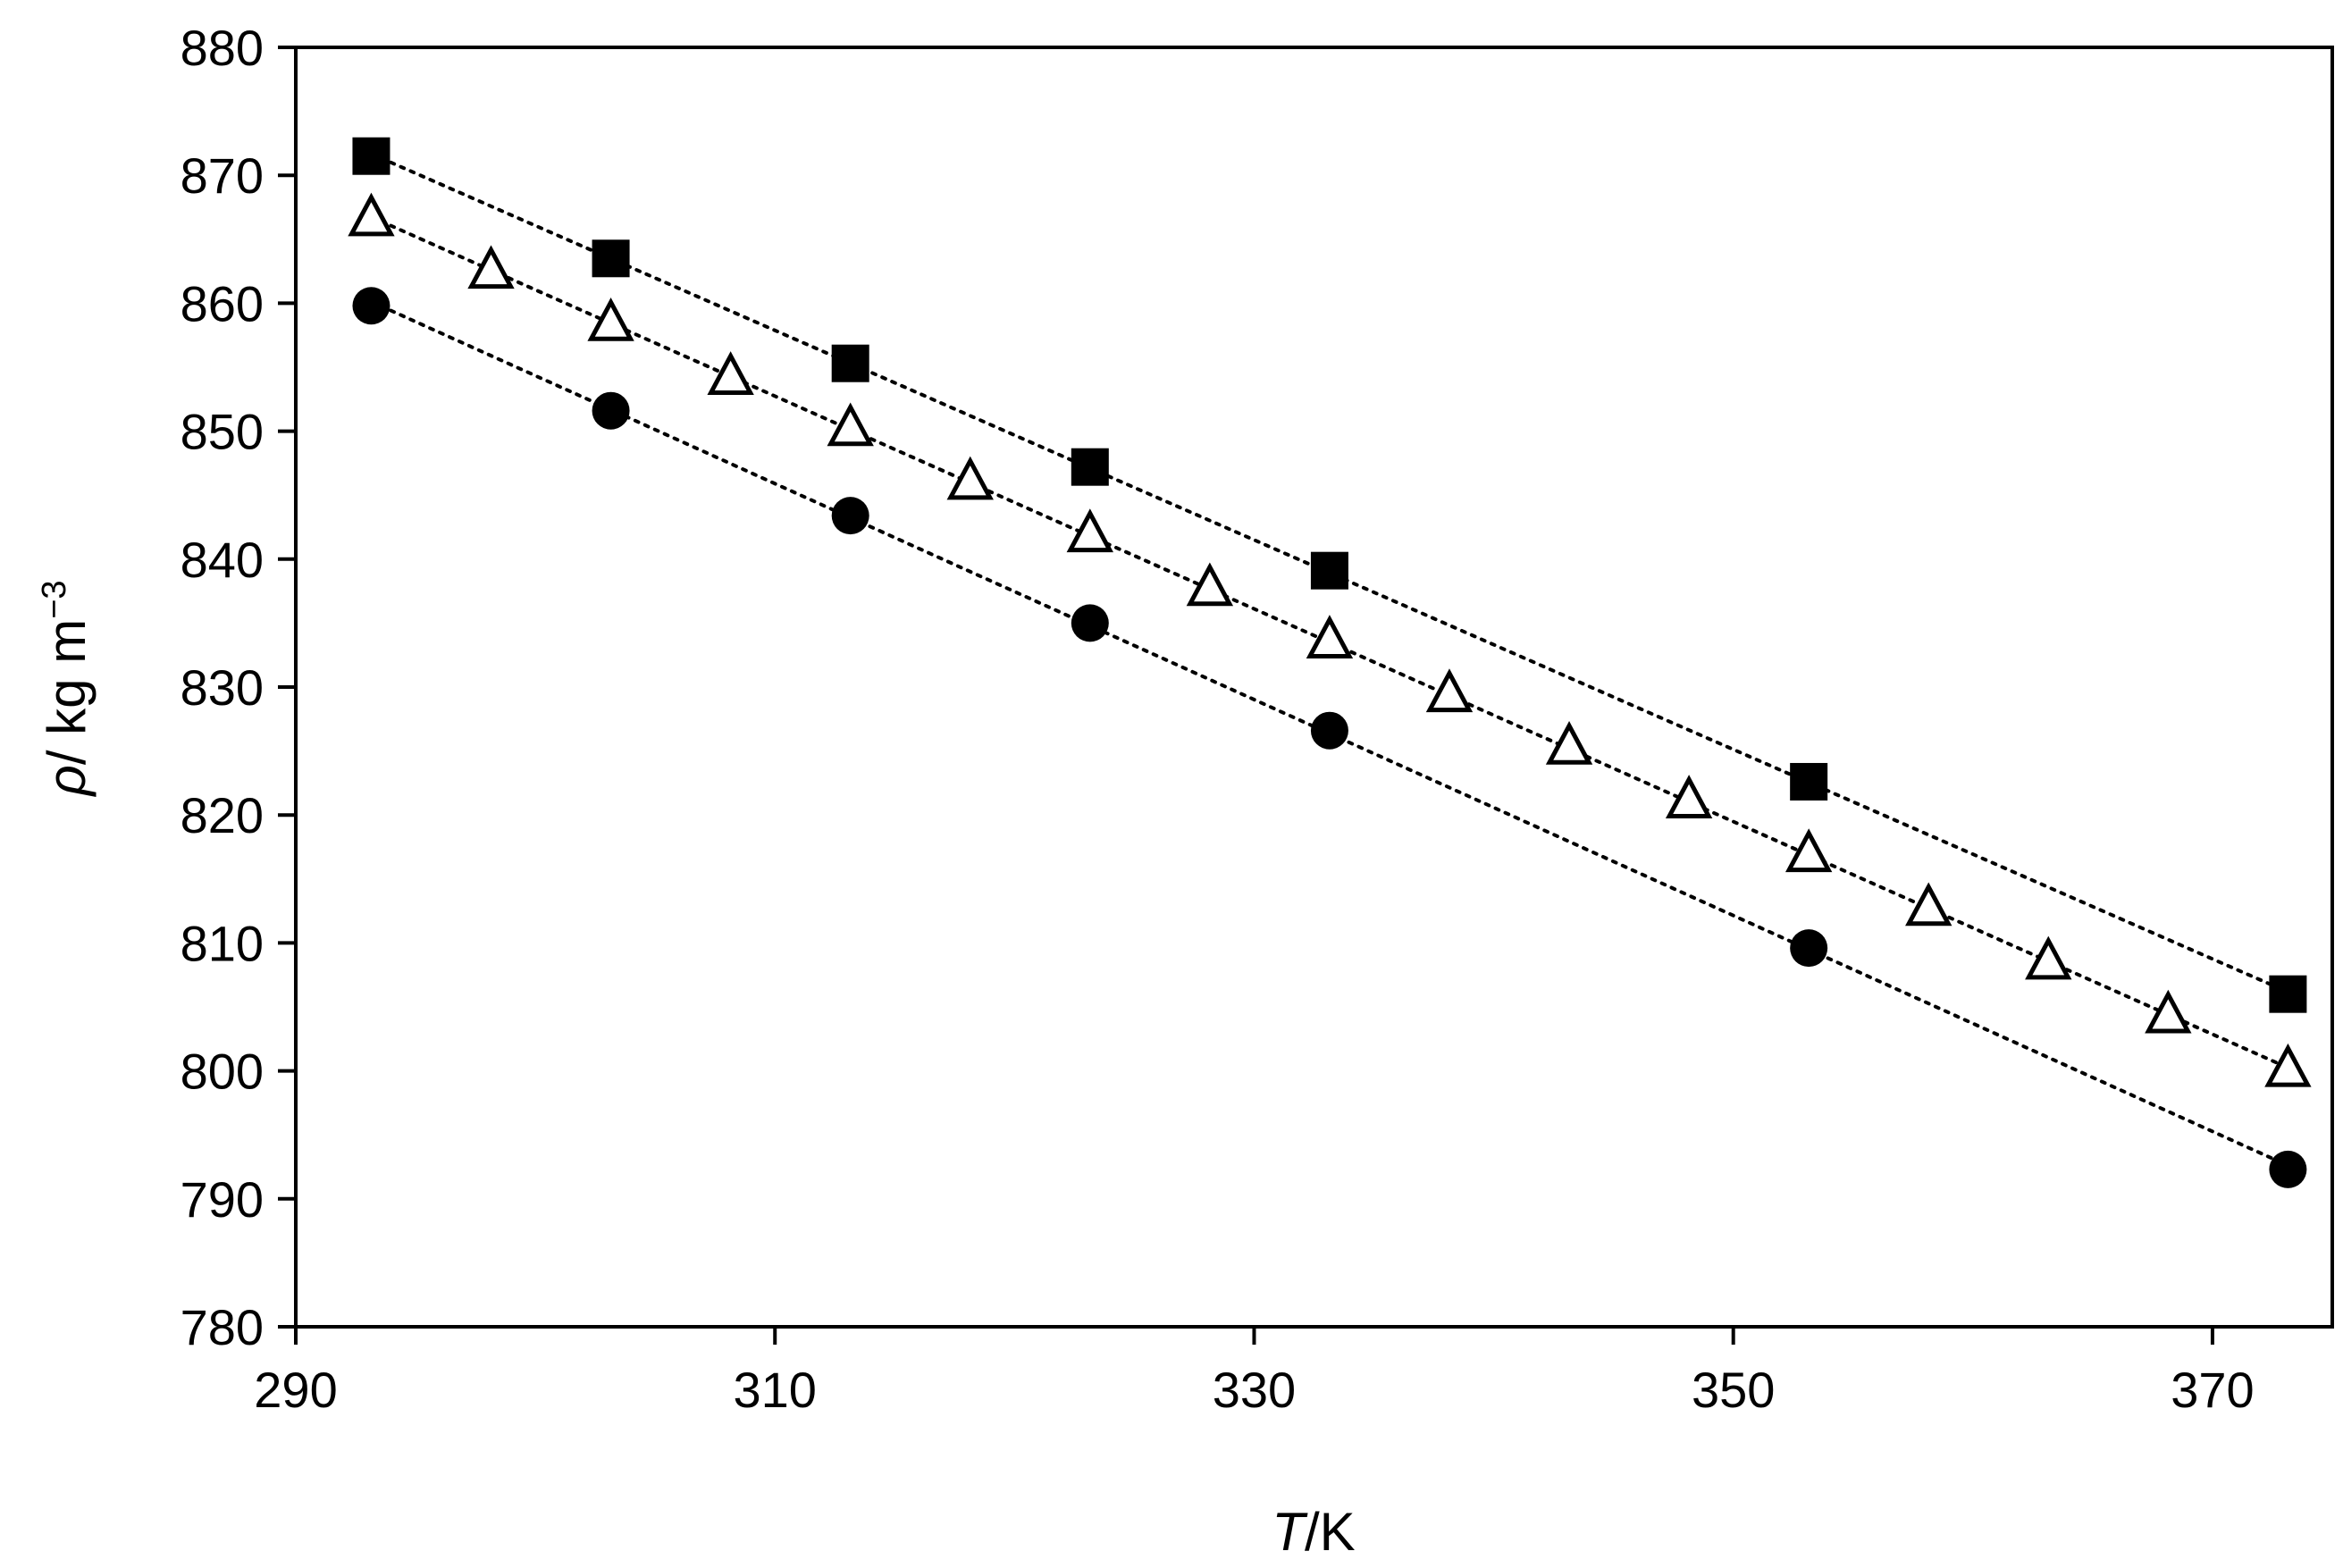 The width and height of the screenshot is (2343, 1568). Describe the element at coordinates (1290, 1532) in the screenshot. I see `x-axis-symbol: T` at that location.